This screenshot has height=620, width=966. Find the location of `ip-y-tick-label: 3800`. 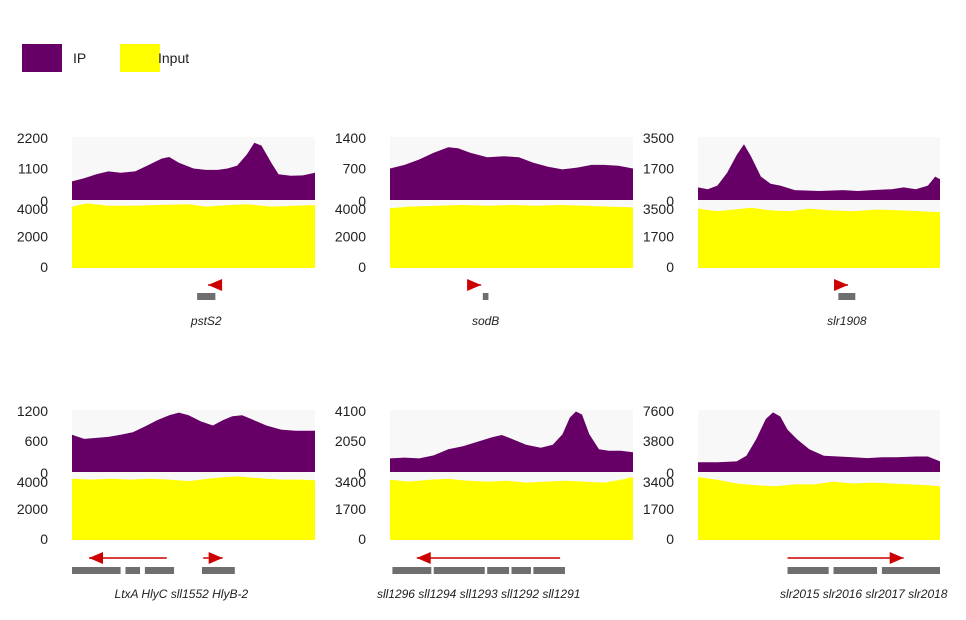

ip-y-tick-label: 3800 is located at coordinates (658, 441).